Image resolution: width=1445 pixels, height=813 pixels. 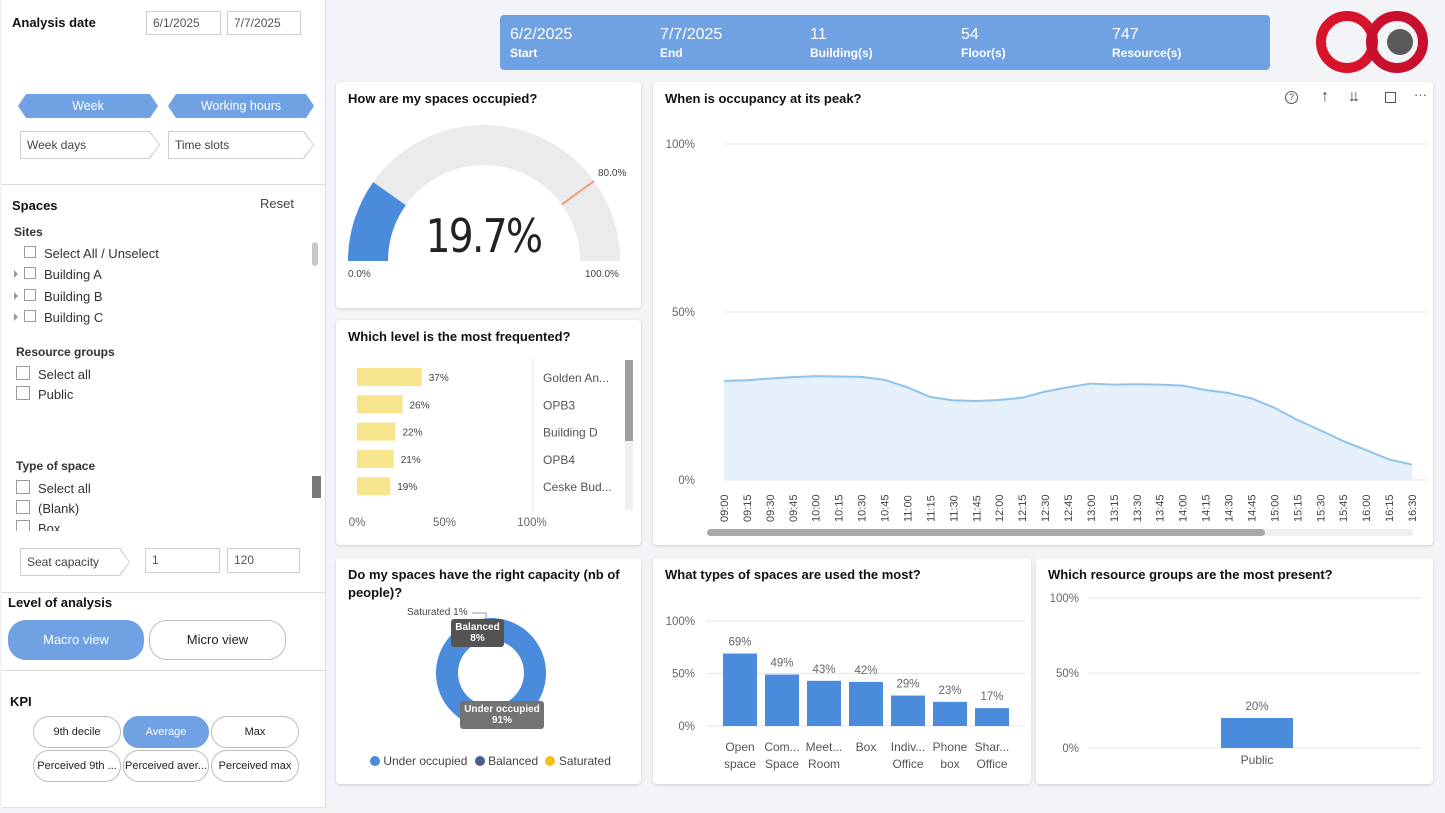 What do you see at coordinates (1325, 96) in the screenshot?
I see `sort-up-icon: ↑` at bounding box center [1325, 96].